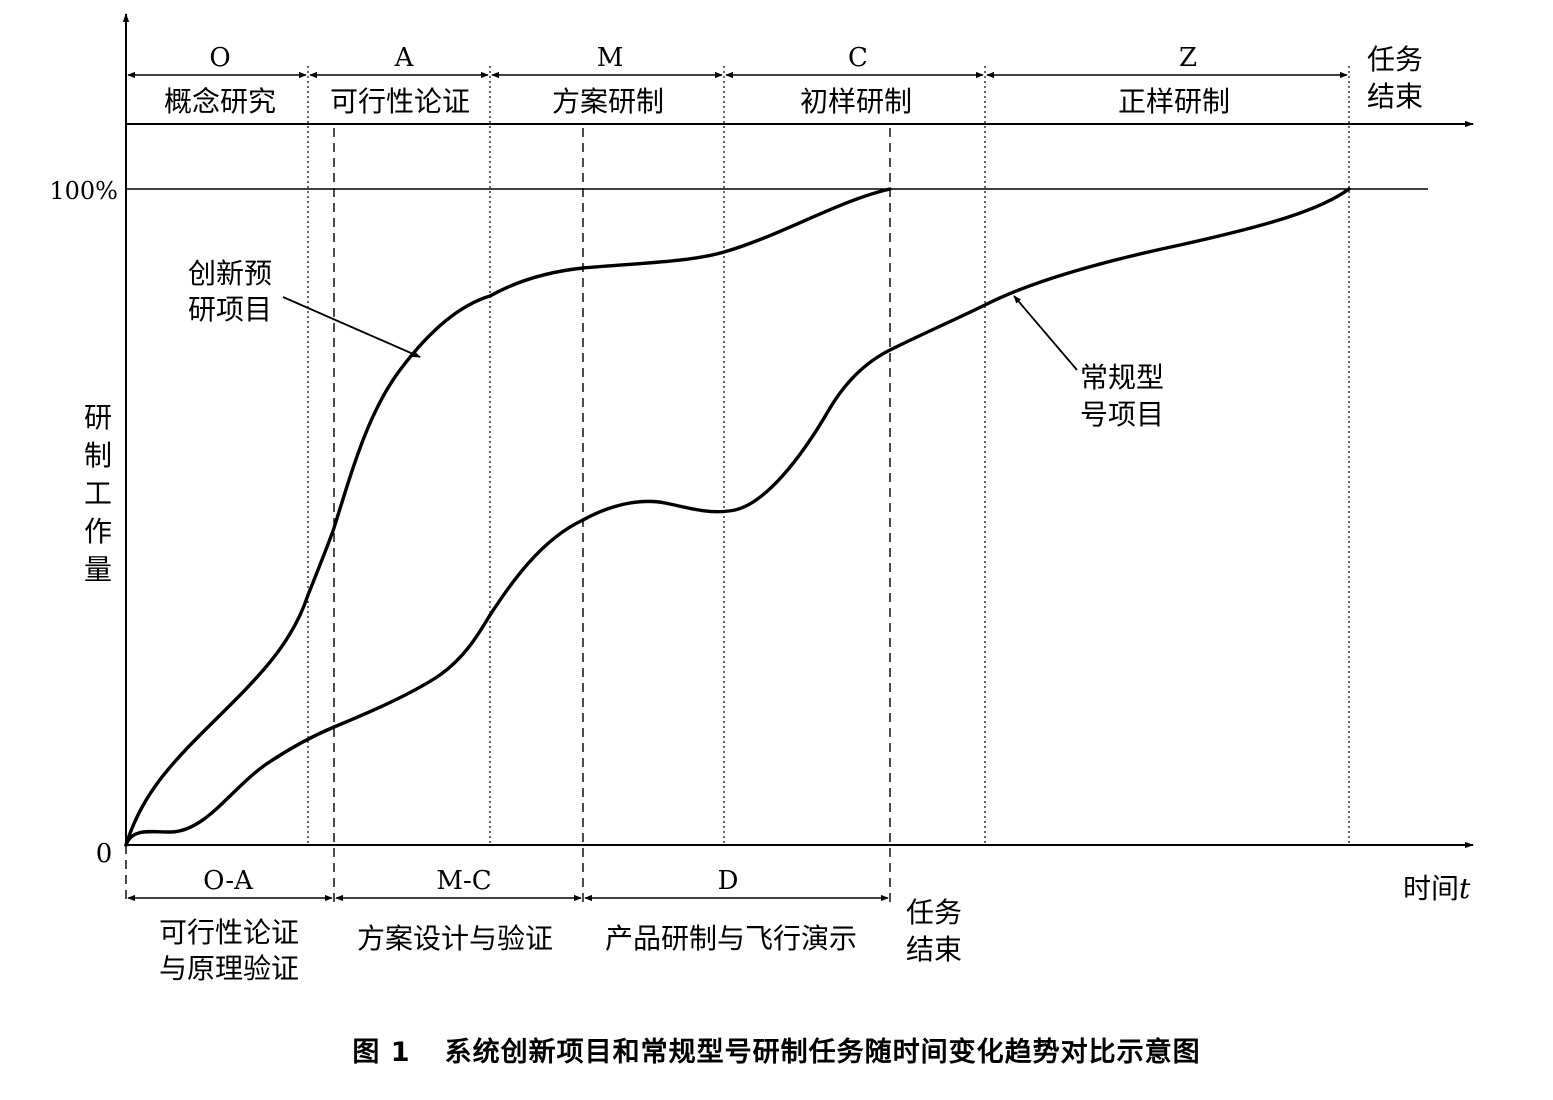  I want to click on top-phase-labels: O 概念研究 A 可行性论证 M 方案研制 C 初样研制 Z 正样研制, so click(697, 80).